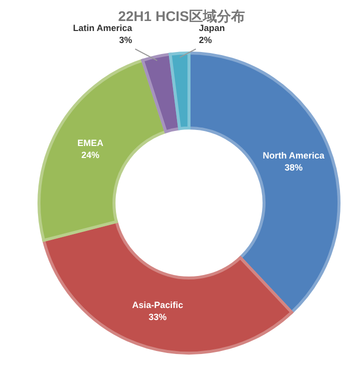 The width and height of the screenshot is (363, 371). Describe the element at coordinates (181, 16) in the screenshot. I see `chart-title: 22H1 HCIS区域分布` at that location.